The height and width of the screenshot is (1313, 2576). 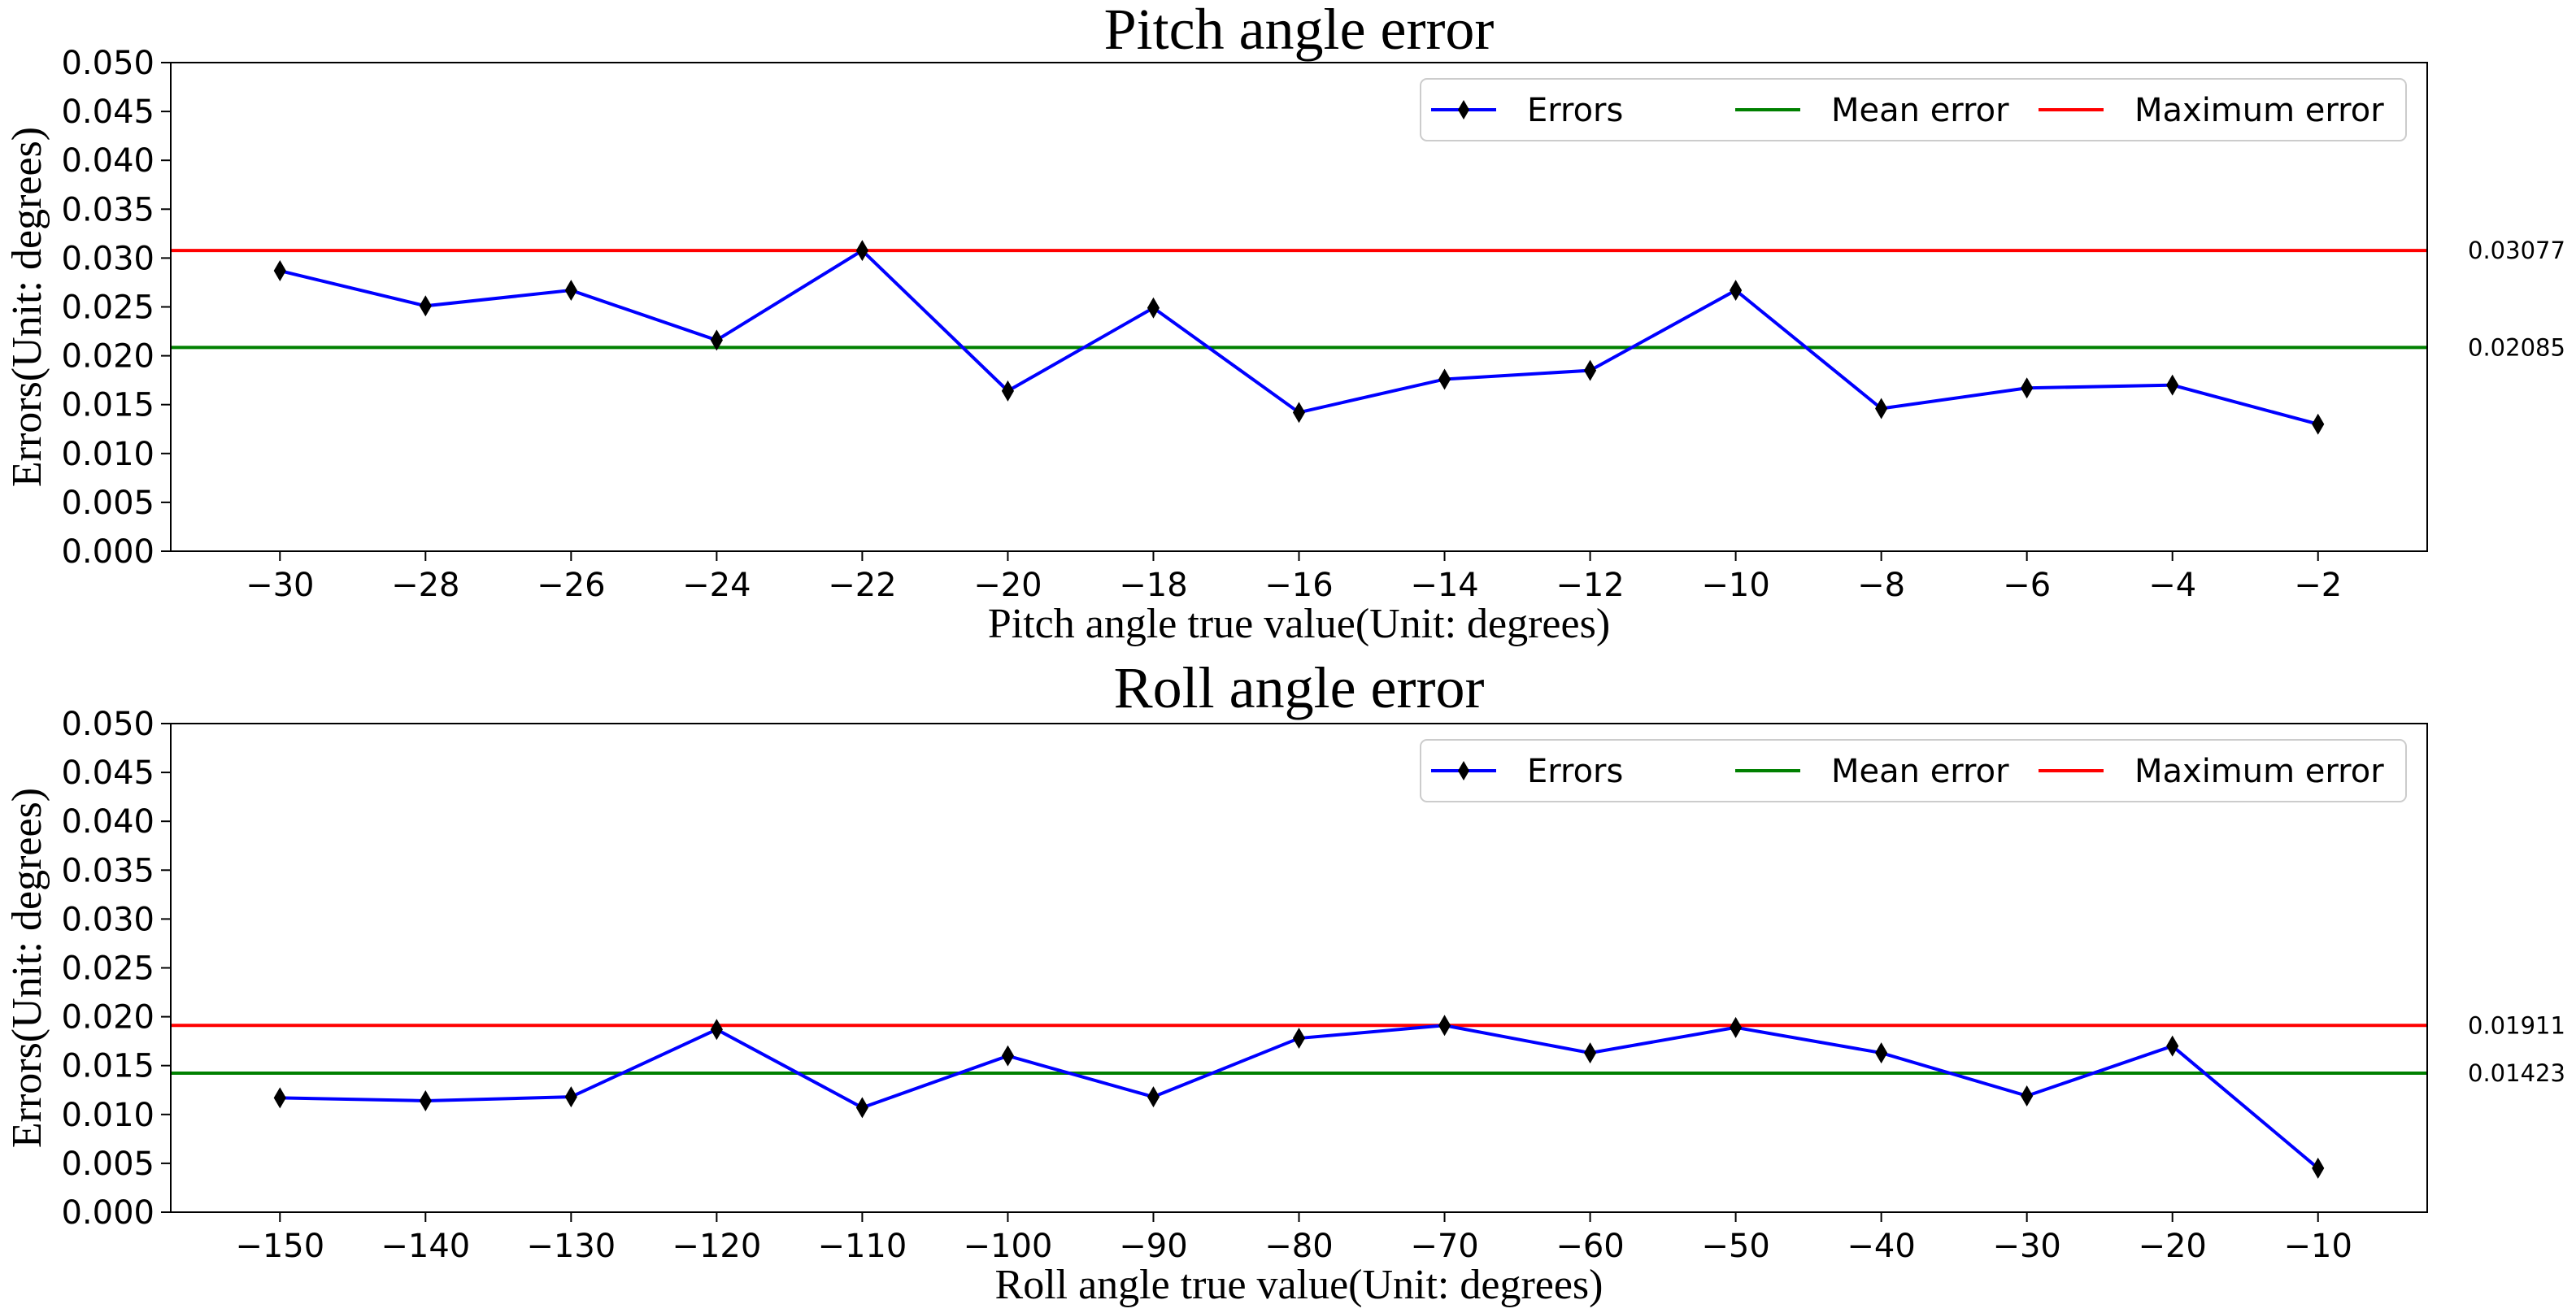 What do you see at coordinates (1299, 1247) in the screenshot?
I see `x-tick-label: −80` at bounding box center [1299, 1247].